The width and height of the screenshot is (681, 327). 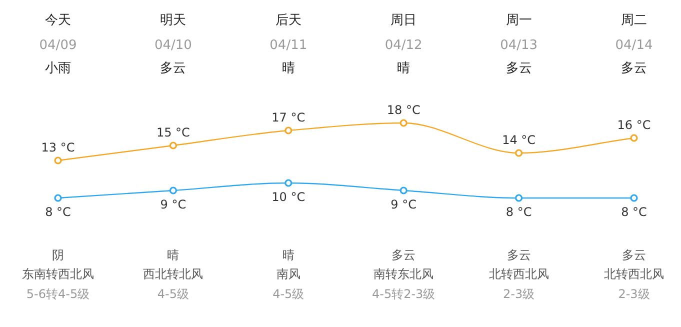 I want to click on data-label: 18 °C, so click(x=403, y=110).